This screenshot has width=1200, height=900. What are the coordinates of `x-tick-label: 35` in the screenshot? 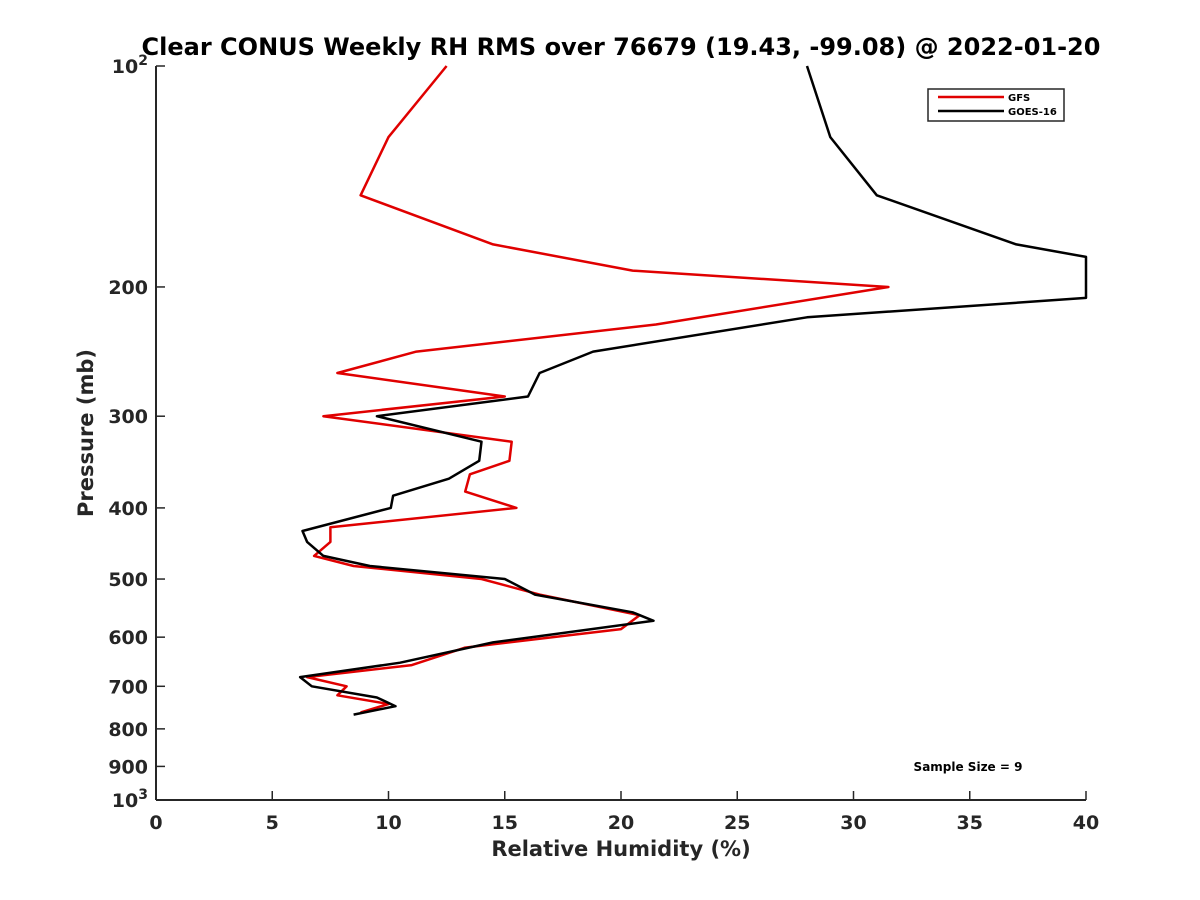 It's located at (970, 823).